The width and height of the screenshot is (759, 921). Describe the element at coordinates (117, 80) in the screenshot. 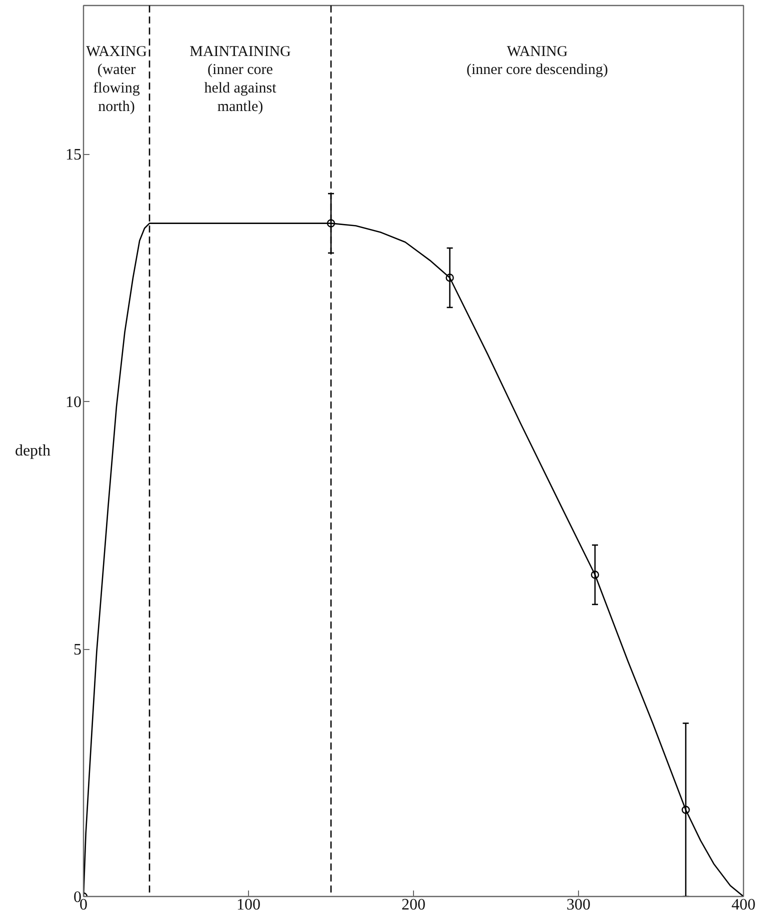

I see `annotation: WAXING (water flowing north)` at that location.